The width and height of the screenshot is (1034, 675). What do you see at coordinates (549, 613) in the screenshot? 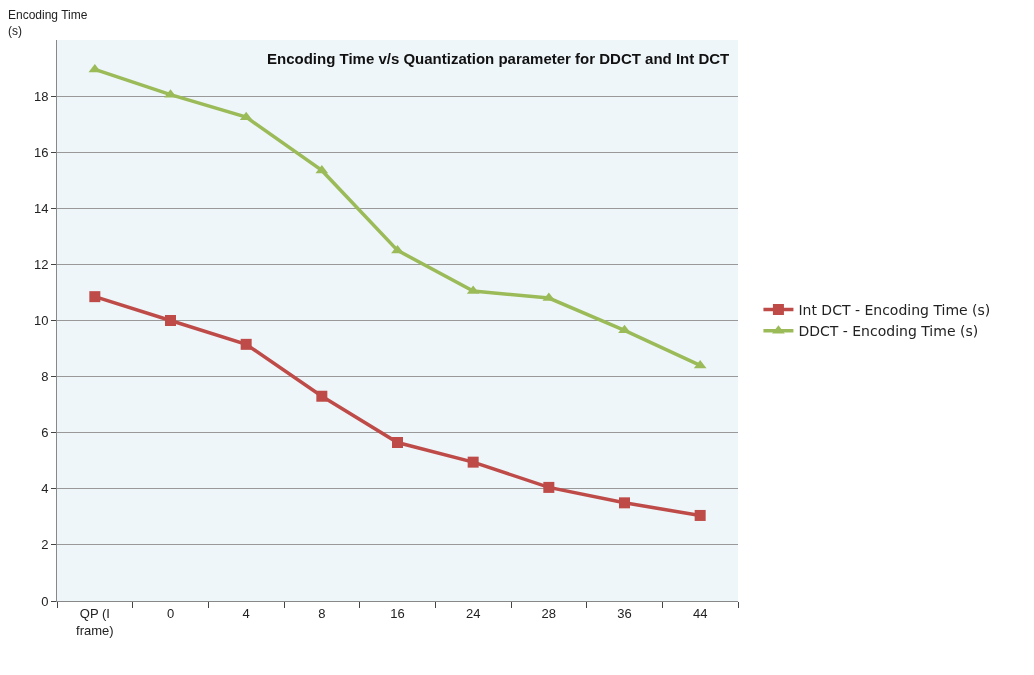
I see `x-tick-label: 28` at bounding box center [549, 613].